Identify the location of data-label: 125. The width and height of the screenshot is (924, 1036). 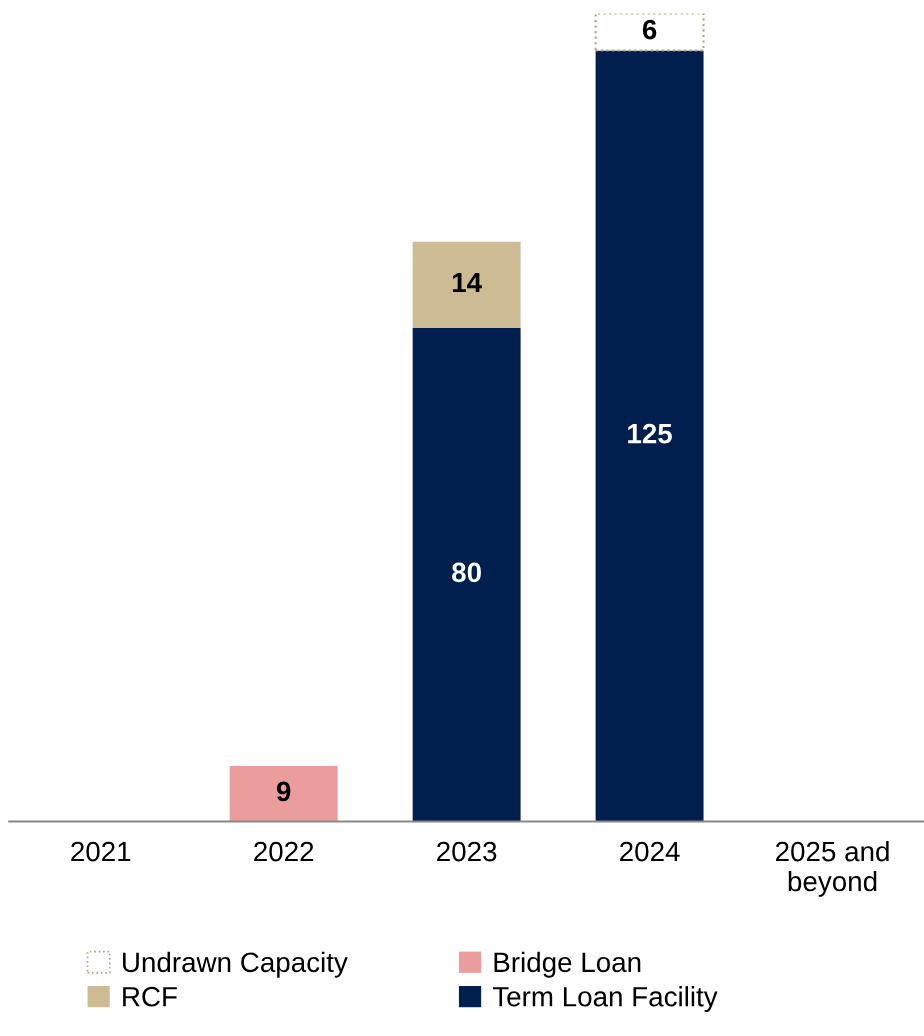
(650, 433).